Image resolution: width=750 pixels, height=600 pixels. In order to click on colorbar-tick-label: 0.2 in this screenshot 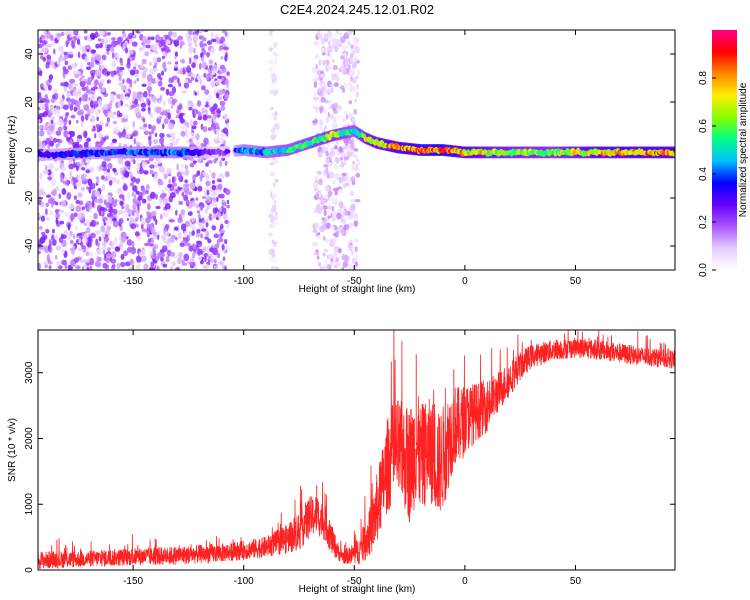, I will do `click(703, 222)`.